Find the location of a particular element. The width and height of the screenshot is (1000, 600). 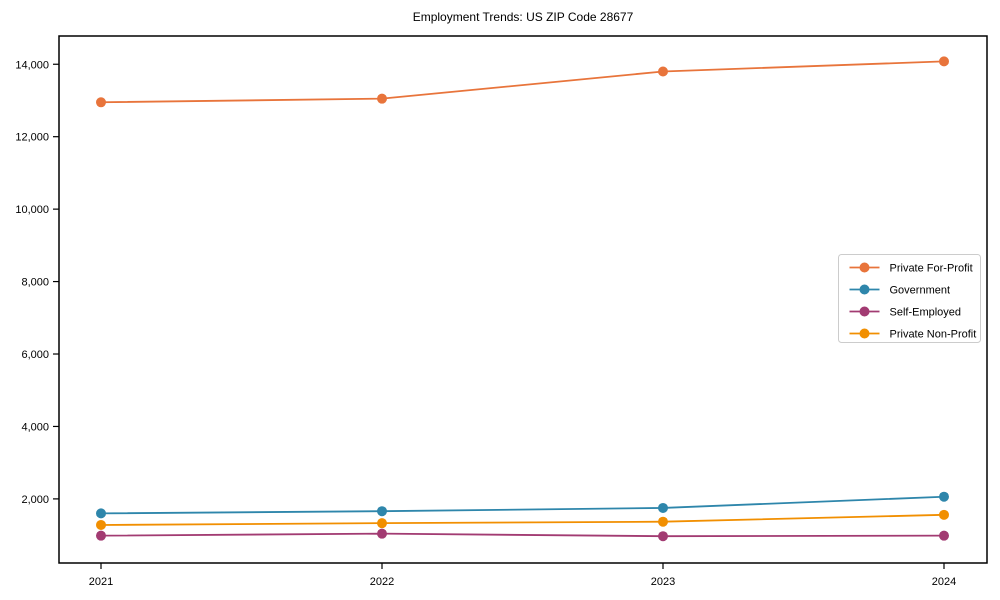

x-tick-label: 2021 is located at coordinates (101, 582).